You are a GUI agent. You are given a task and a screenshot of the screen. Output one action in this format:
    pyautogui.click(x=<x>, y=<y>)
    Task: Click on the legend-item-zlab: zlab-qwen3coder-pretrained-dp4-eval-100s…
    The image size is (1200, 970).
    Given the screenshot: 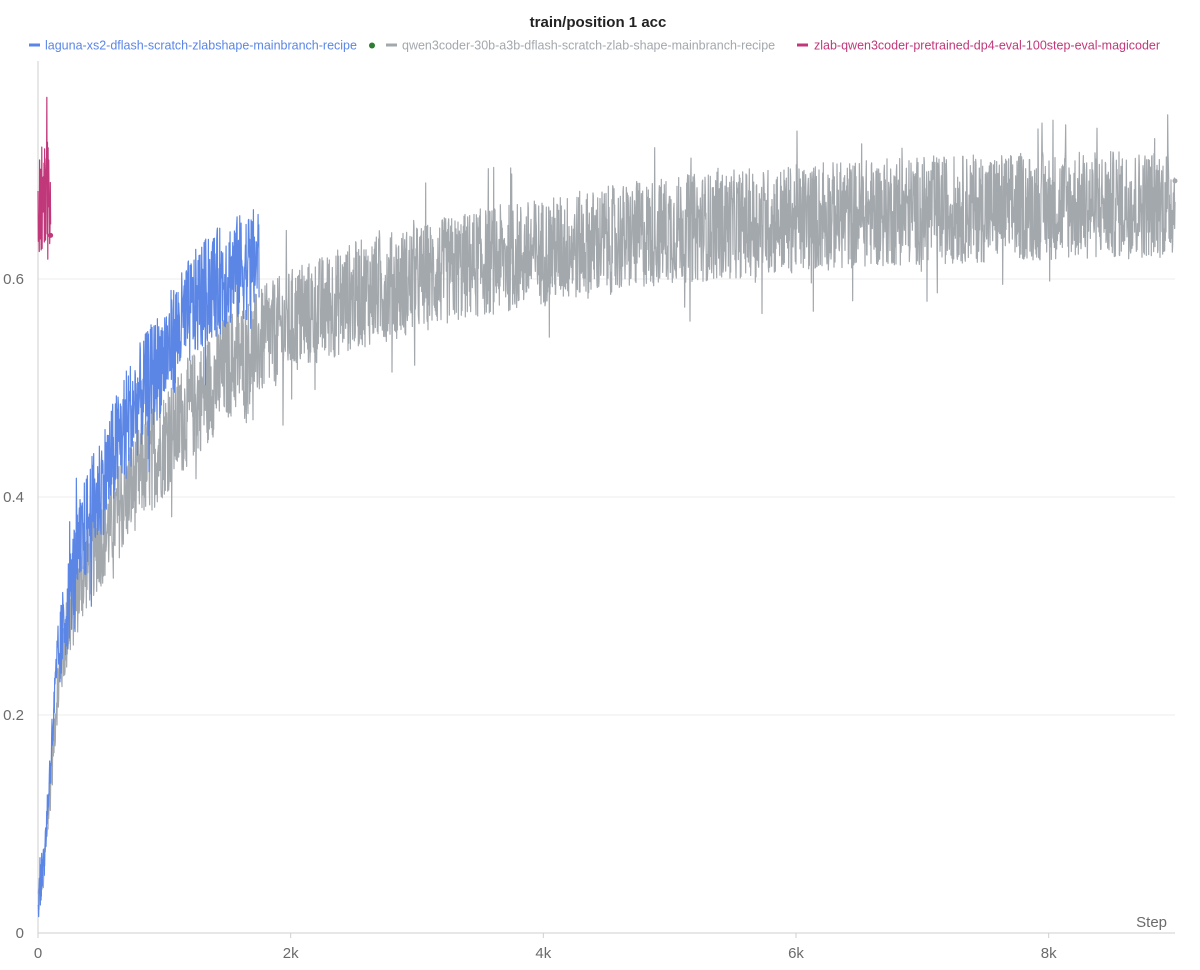 What is the action you would take?
    pyautogui.click(x=978, y=46)
    